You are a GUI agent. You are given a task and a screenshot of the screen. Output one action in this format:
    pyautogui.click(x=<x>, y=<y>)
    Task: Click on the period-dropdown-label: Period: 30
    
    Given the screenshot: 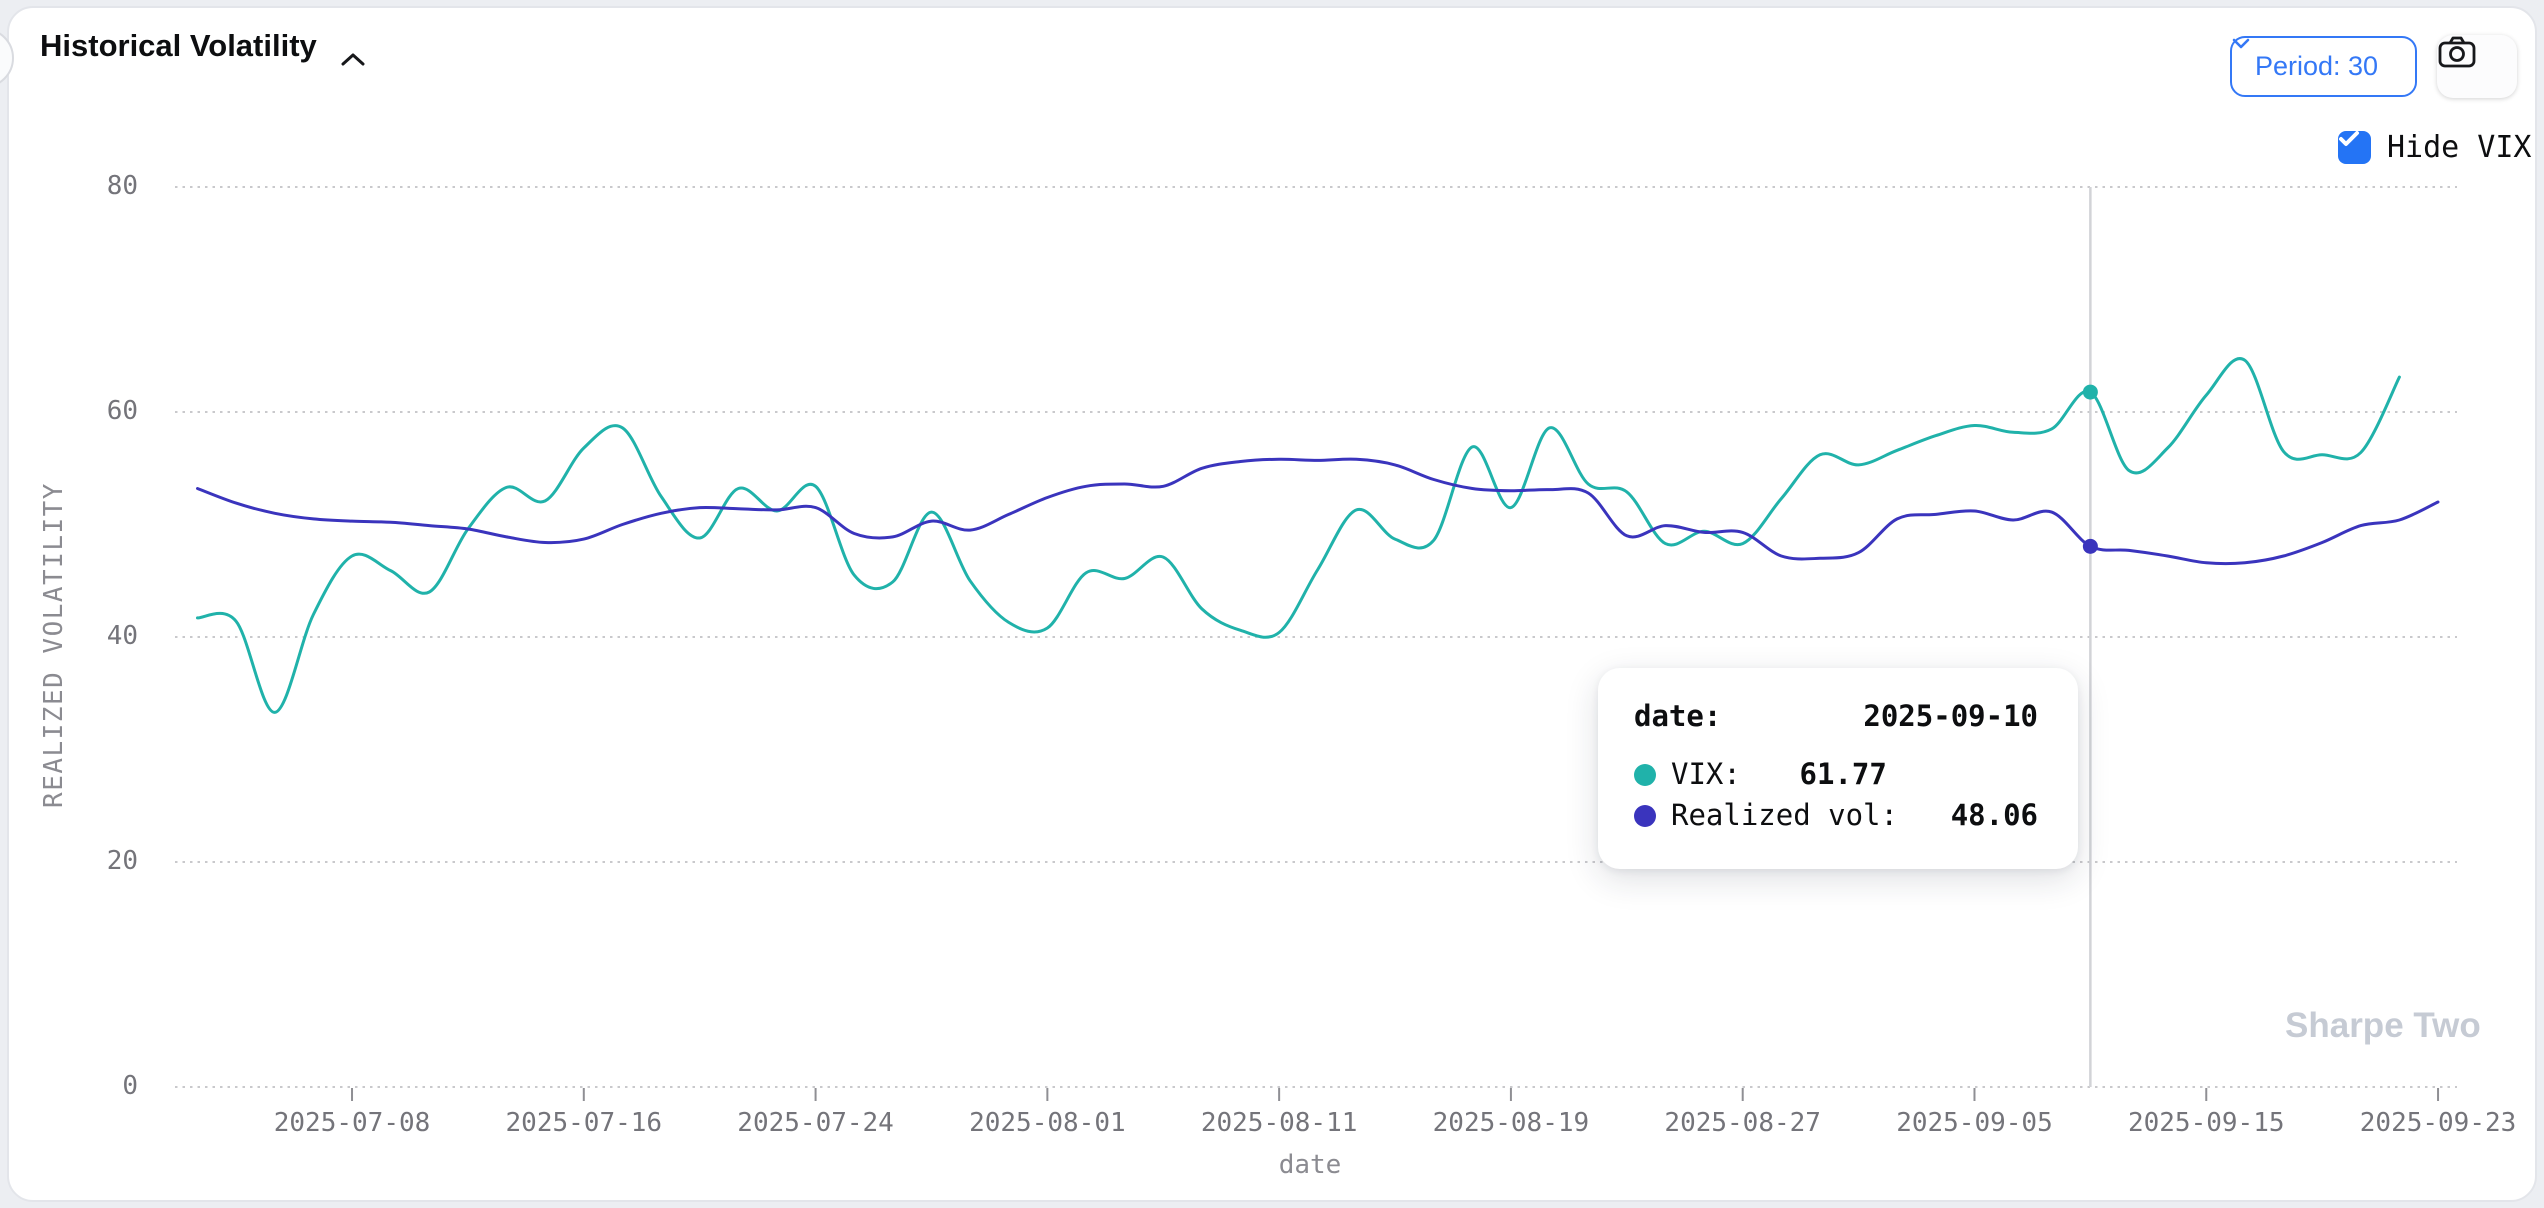 What is the action you would take?
    pyautogui.click(x=2316, y=66)
    